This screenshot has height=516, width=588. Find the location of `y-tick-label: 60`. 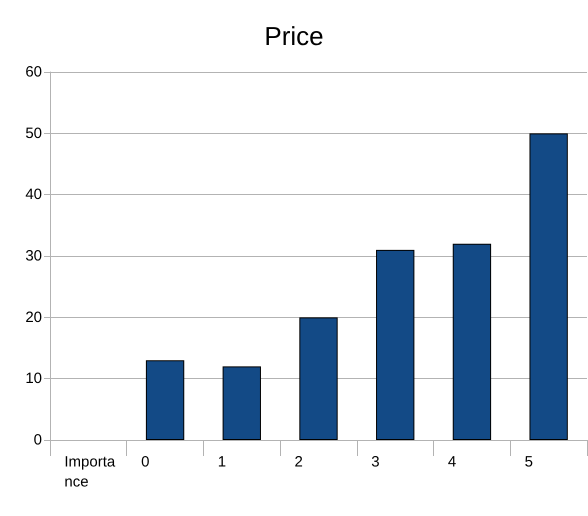

y-tick-label: 60 is located at coordinates (33, 72).